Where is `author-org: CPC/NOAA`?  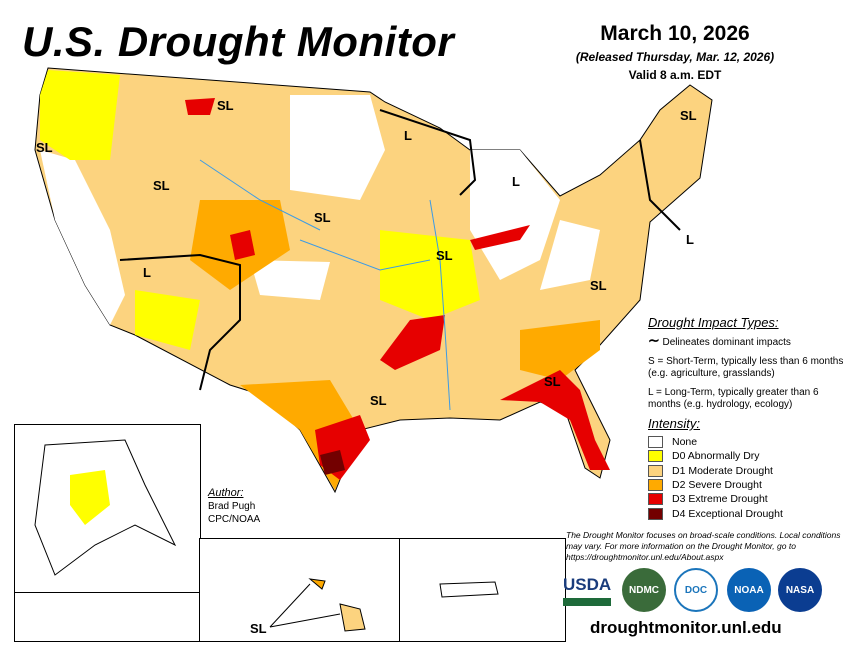
author-org: CPC/NOAA is located at coordinates (234, 519).